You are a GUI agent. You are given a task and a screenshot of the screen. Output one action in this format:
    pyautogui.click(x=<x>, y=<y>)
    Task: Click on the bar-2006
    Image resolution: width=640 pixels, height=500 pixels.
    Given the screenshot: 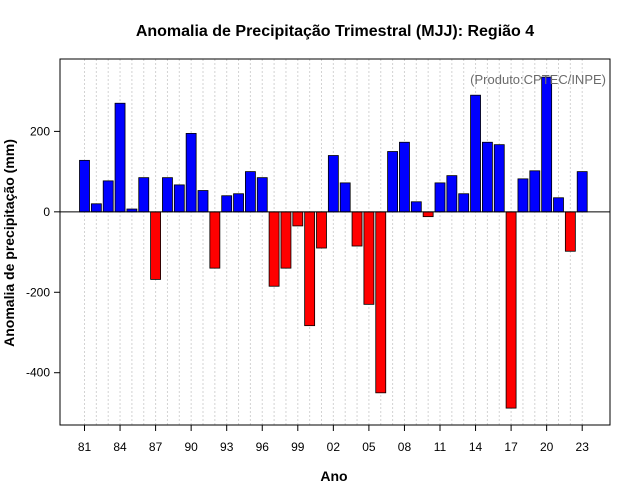 What is the action you would take?
    pyautogui.click(x=381, y=302)
    